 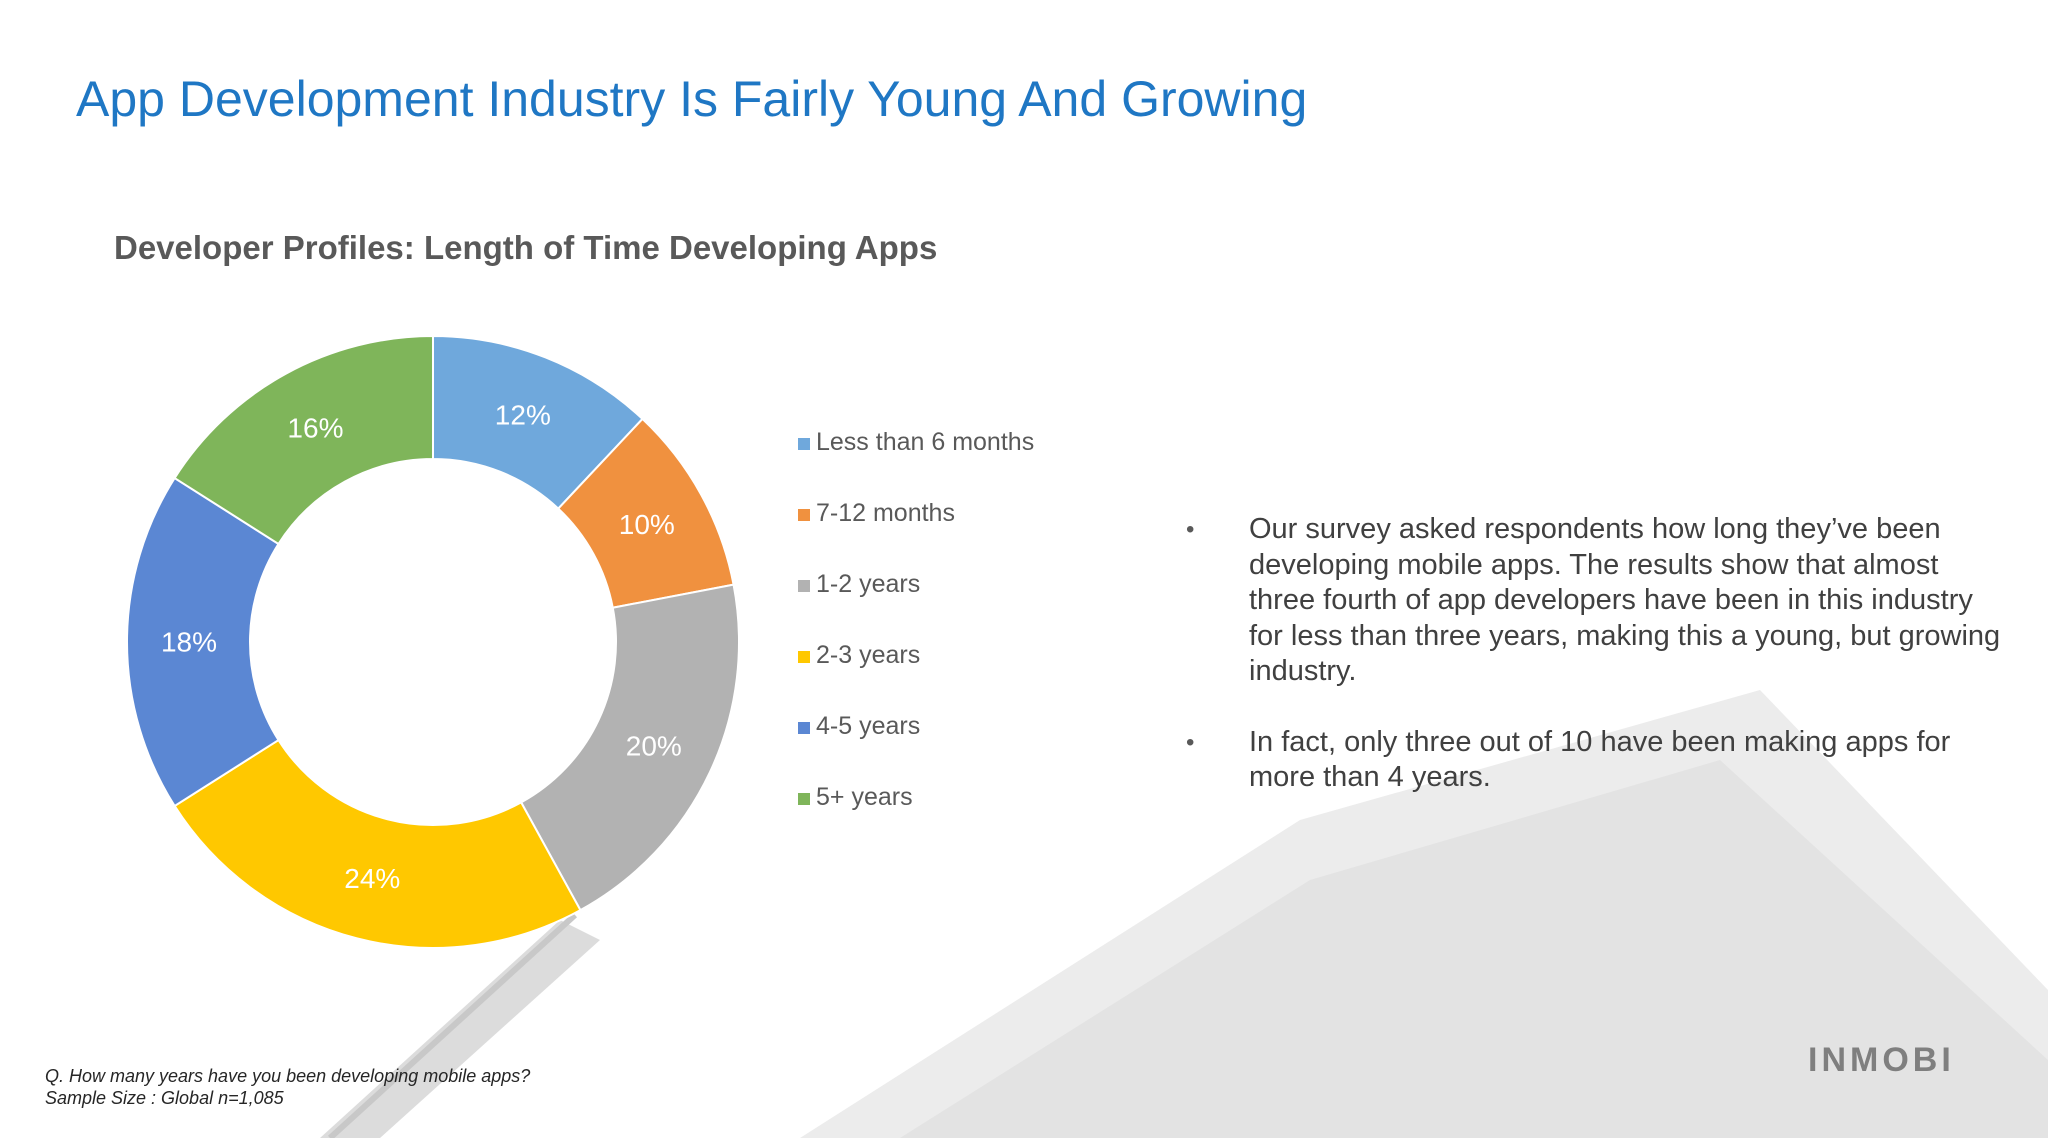 I want to click on legend-item-5-years: 5+ years, so click(x=916, y=818).